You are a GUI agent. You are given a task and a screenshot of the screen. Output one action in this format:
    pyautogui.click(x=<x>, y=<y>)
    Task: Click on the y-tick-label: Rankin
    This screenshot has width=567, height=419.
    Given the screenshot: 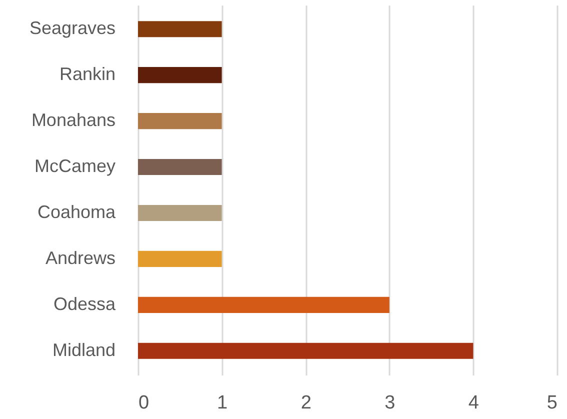 What is the action you would take?
    pyautogui.click(x=87, y=74)
    